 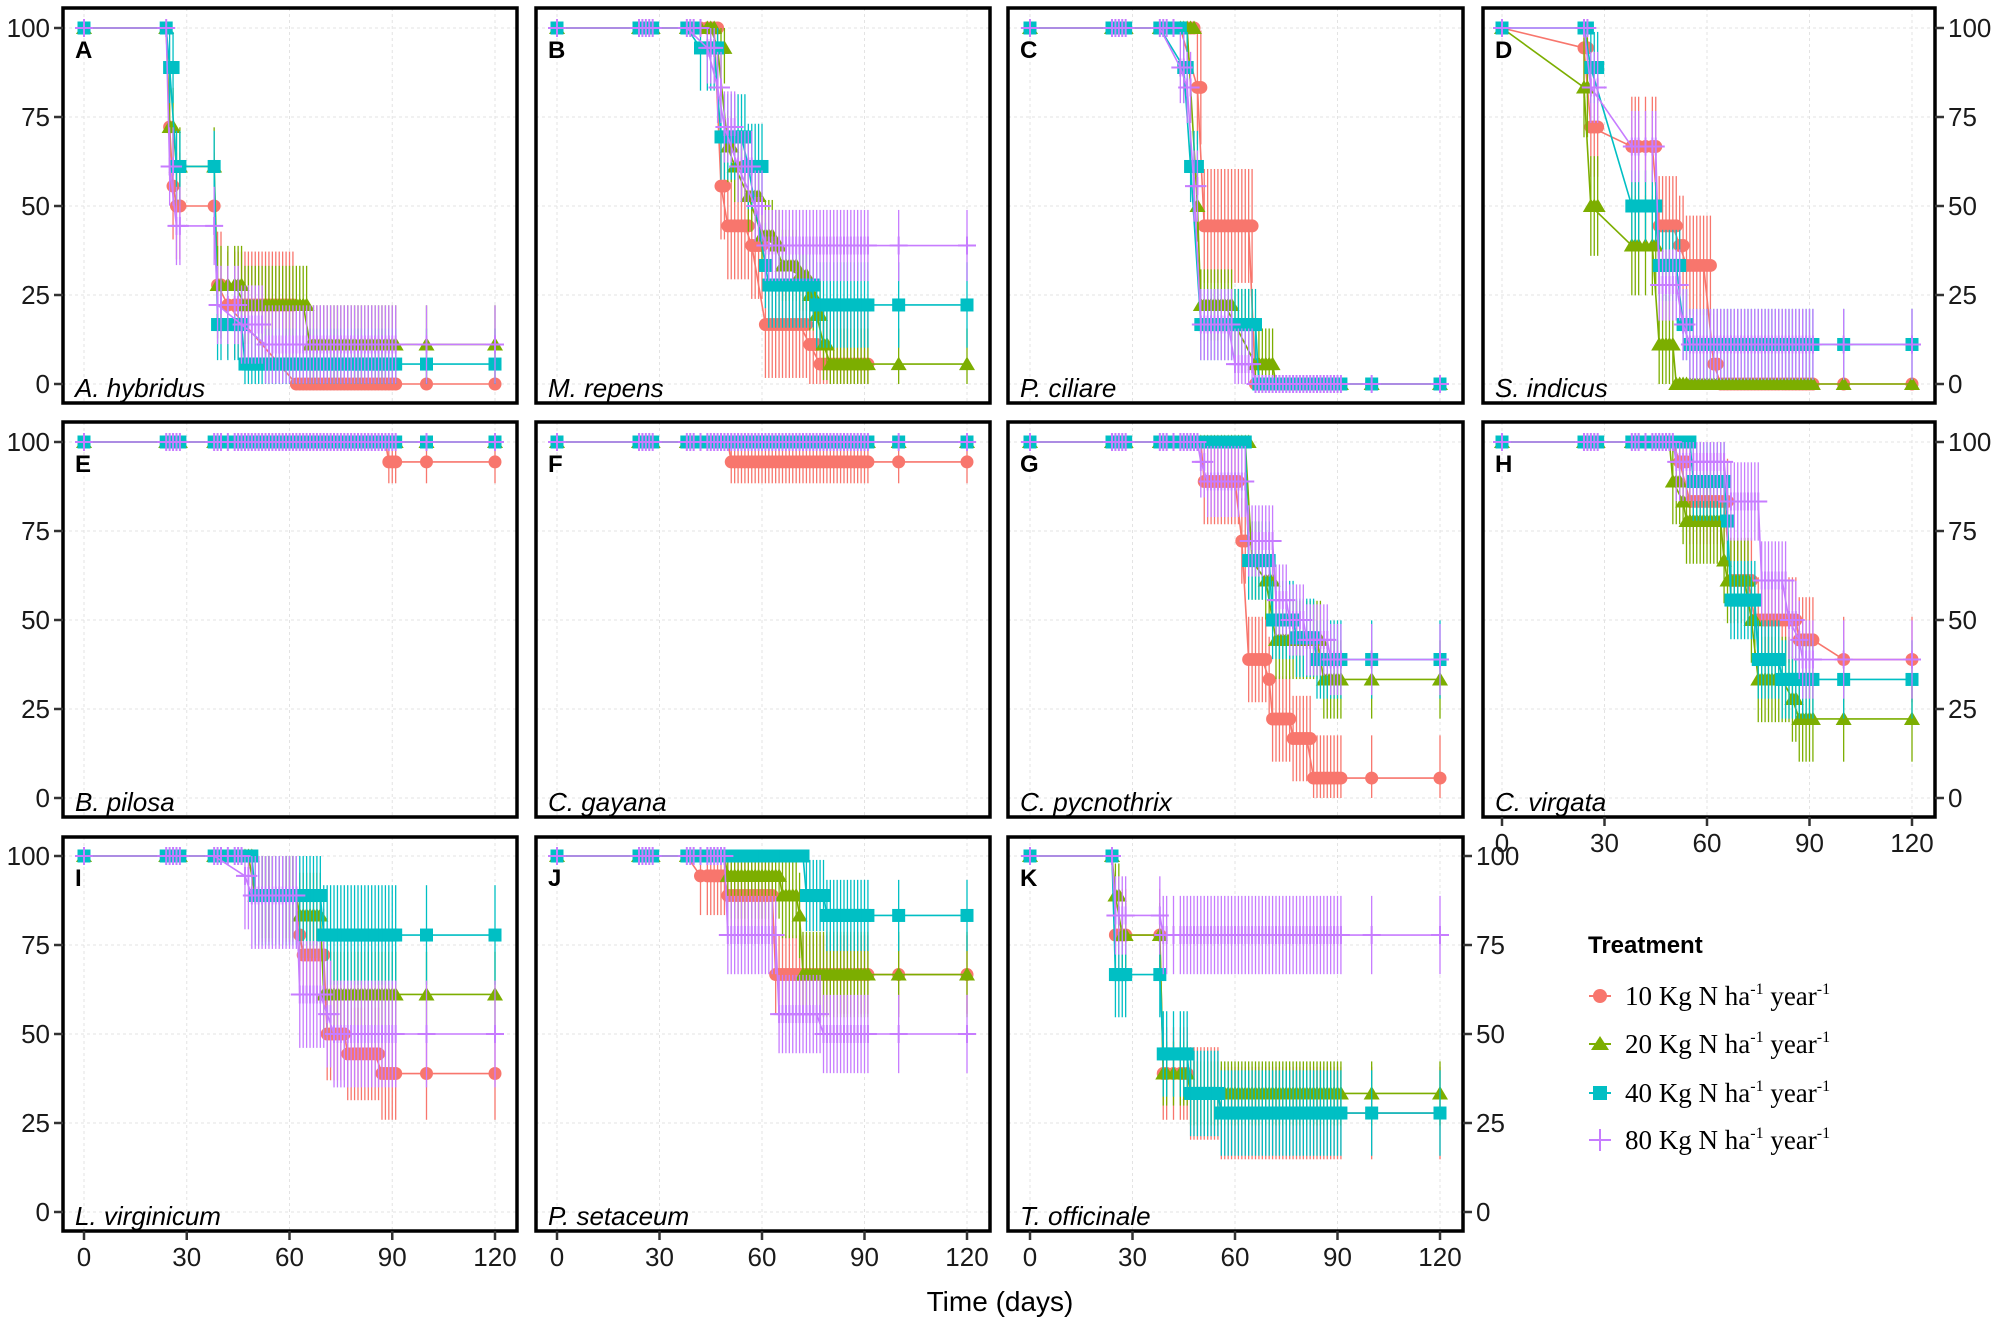 What do you see at coordinates (263, 205) in the screenshot?
I see `panel-a: A A. hybridus 0 25 50 75 100` at bounding box center [263, 205].